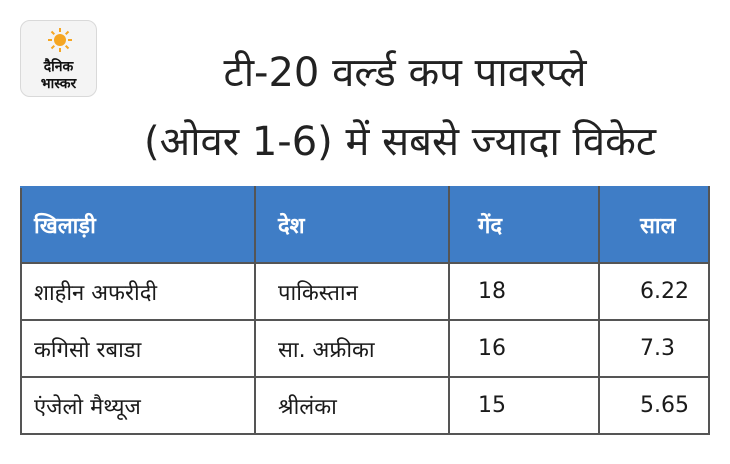 The width and height of the screenshot is (730, 464). I want to click on cell-country: श्रीलंका, so click(352, 405).